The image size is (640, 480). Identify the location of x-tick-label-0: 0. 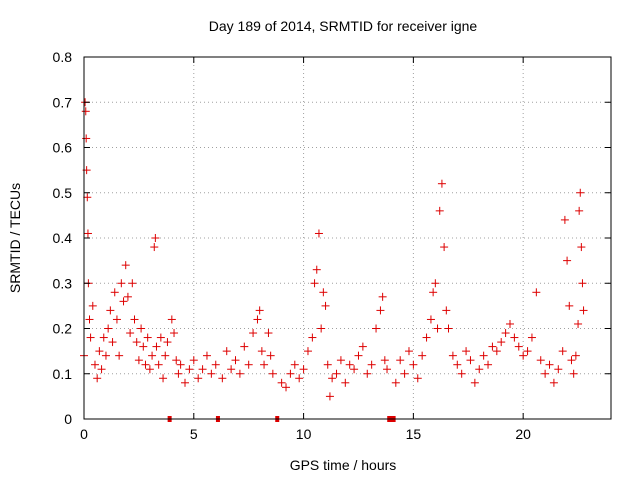
(84, 434).